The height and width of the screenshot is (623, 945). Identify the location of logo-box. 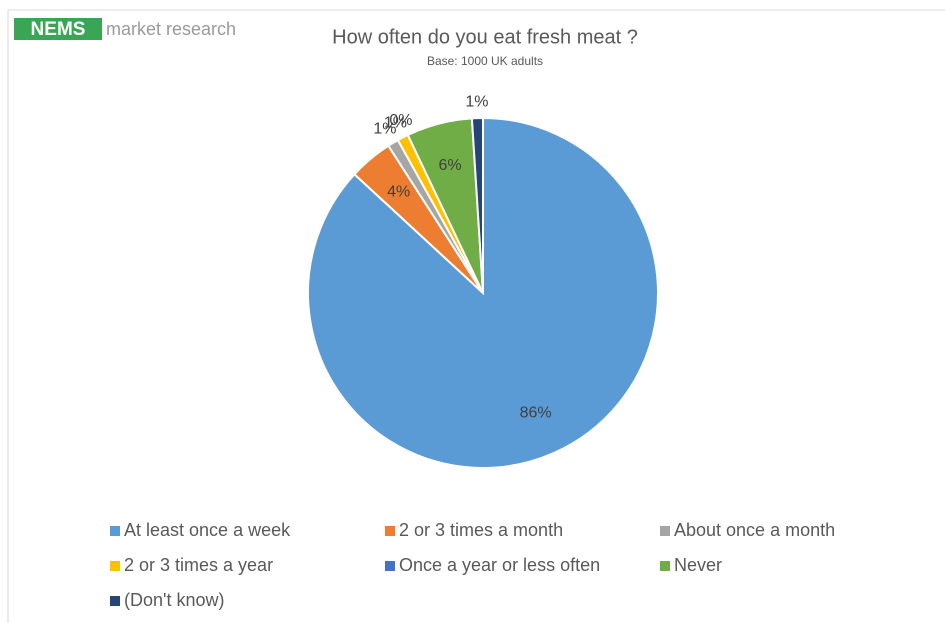
(58, 29).